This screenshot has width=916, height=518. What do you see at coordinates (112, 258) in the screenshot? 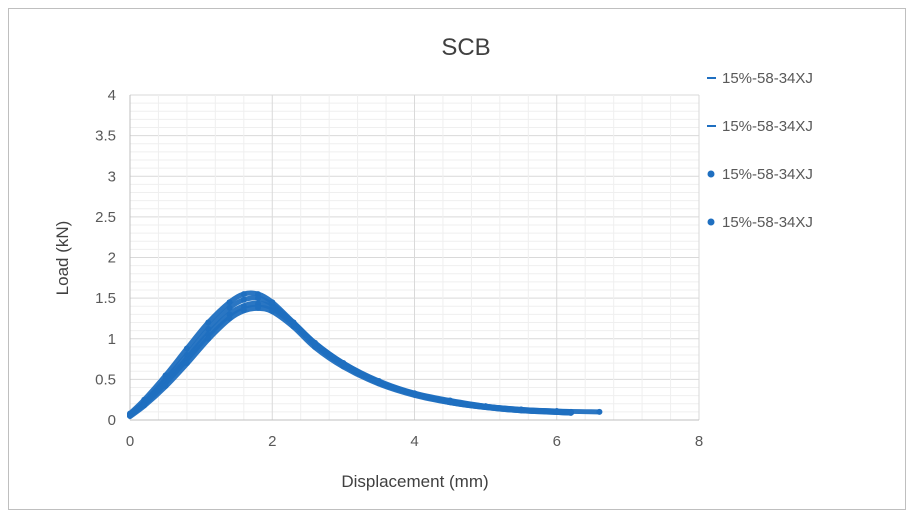
I see `y-tick-label: 2` at bounding box center [112, 258].